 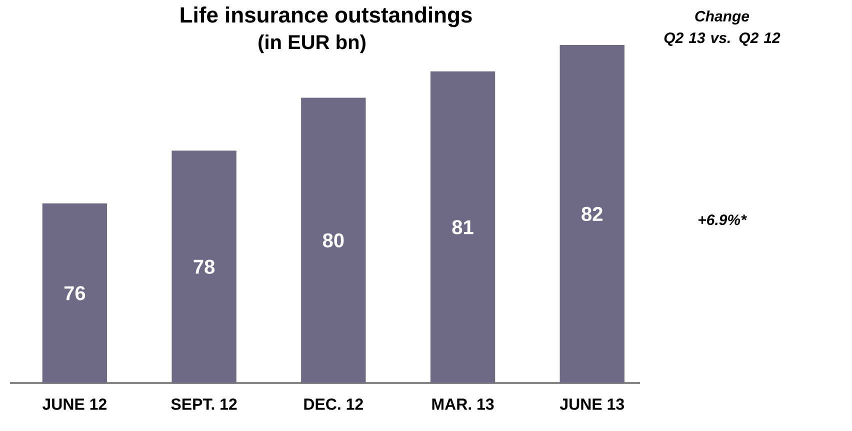 What do you see at coordinates (722, 39) in the screenshot?
I see `text: Q2 13 vs. Q2 12` at bounding box center [722, 39].